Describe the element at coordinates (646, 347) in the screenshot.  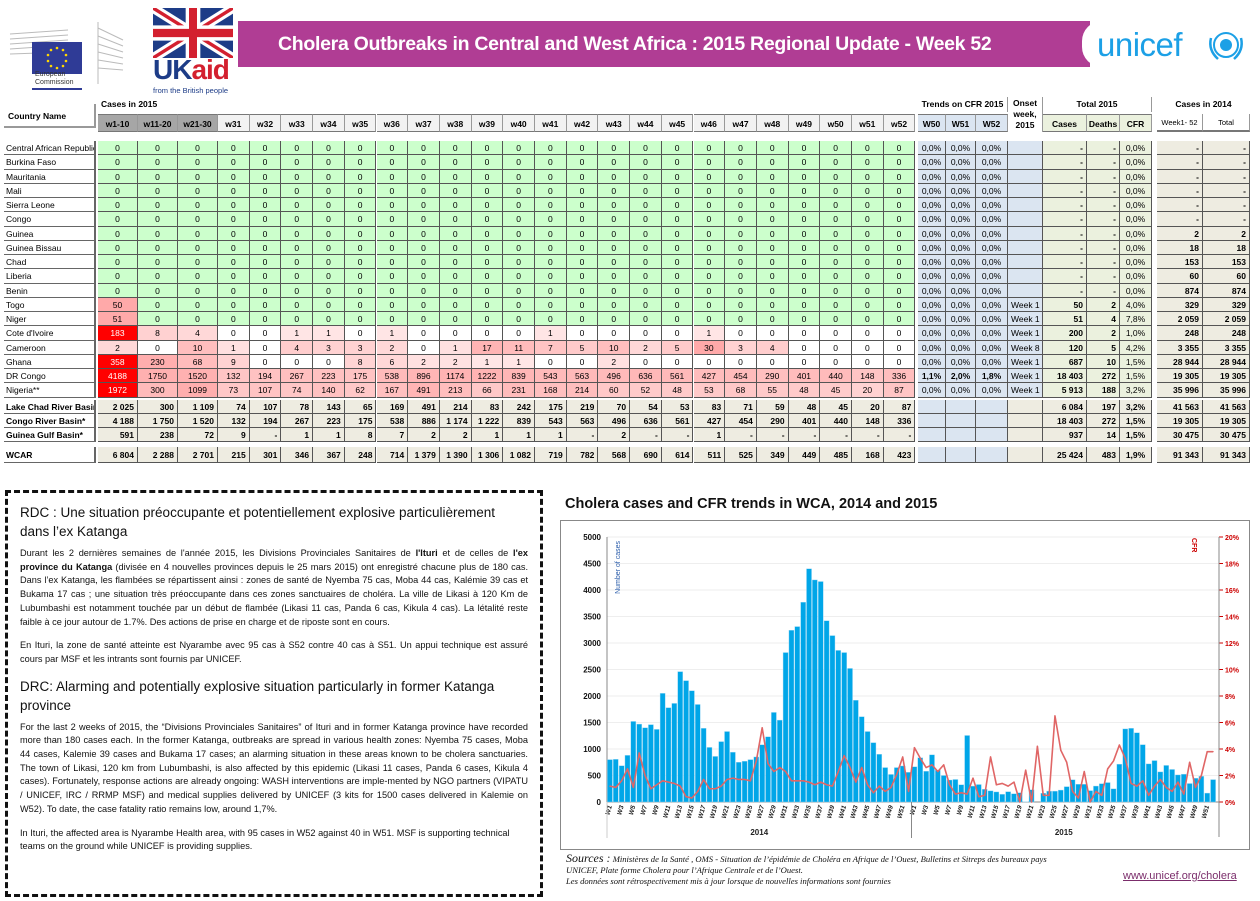
I see `week-cell: 2` at that location.